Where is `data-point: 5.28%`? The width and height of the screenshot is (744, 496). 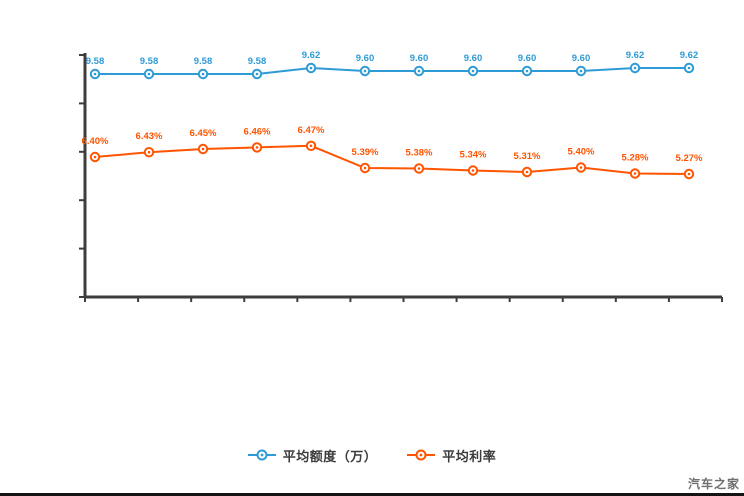
data-point: 5.28% is located at coordinates (635, 166).